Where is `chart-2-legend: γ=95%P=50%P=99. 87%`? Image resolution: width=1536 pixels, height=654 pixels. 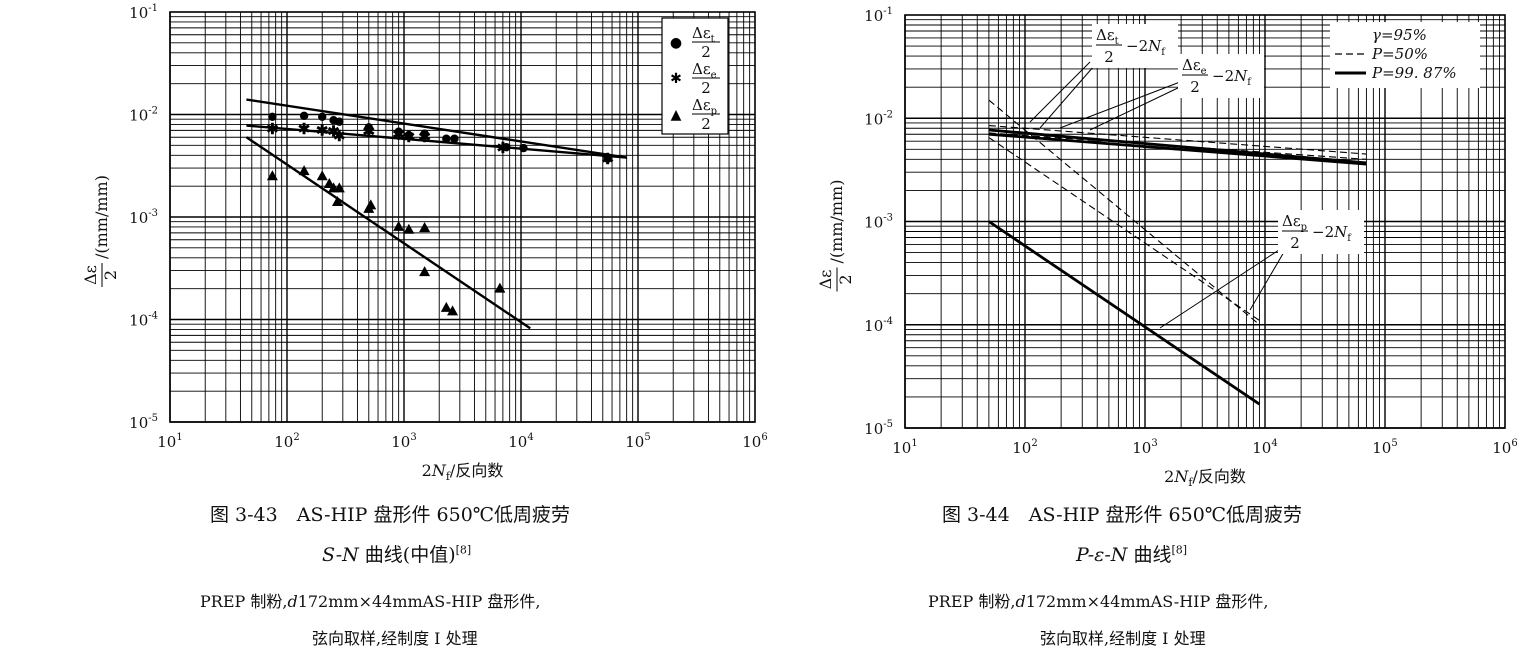 chart-2-legend: γ=95%P=50%P=99. 87% is located at coordinates (1405, 55).